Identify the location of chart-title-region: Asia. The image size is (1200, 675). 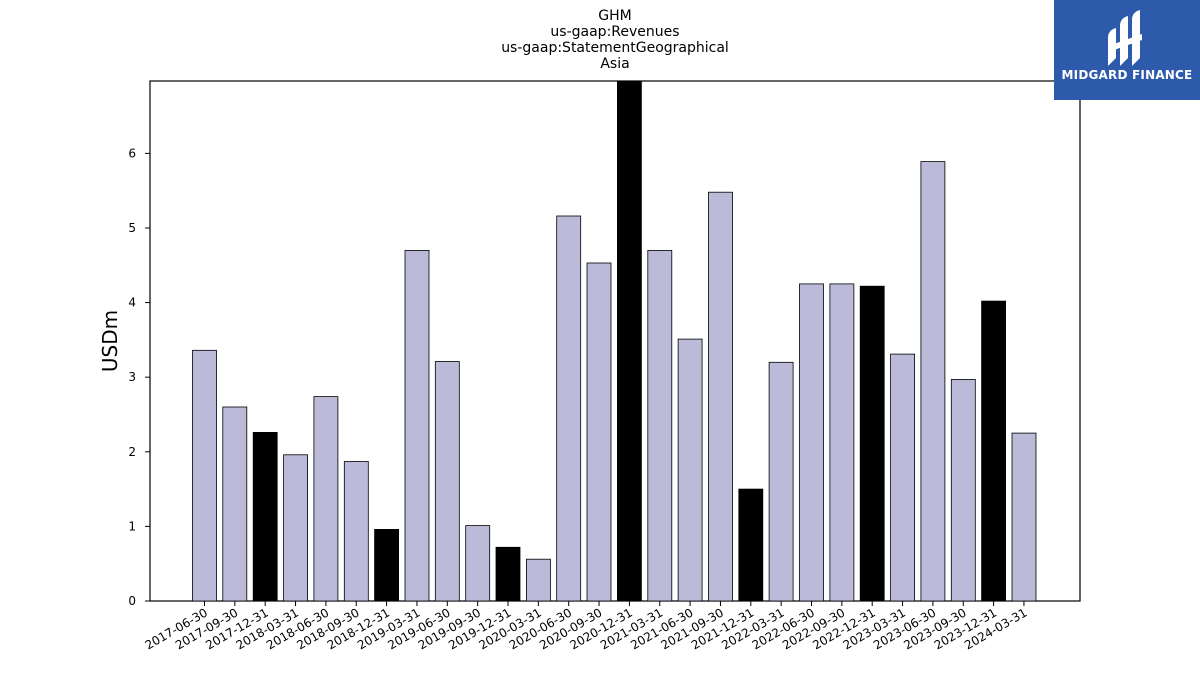
(615, 64).